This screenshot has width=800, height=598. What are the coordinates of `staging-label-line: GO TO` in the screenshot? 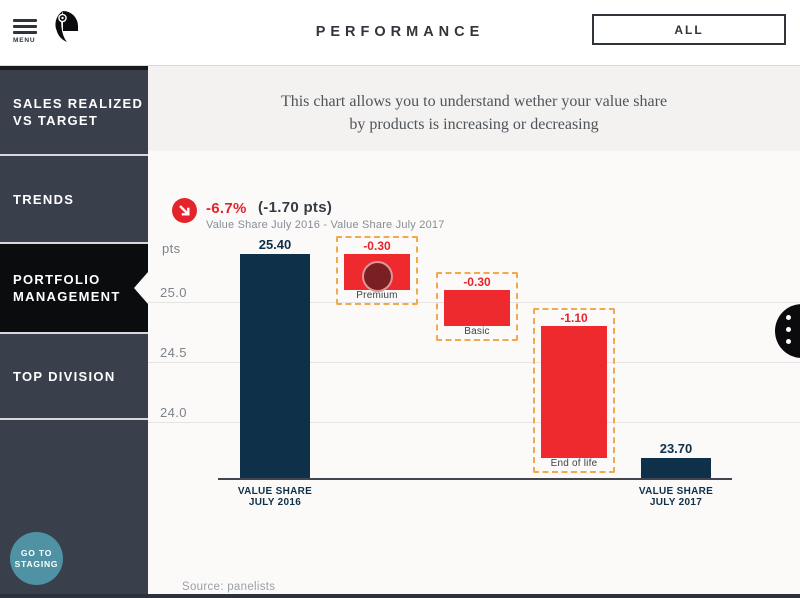 It's located at (36, 552).